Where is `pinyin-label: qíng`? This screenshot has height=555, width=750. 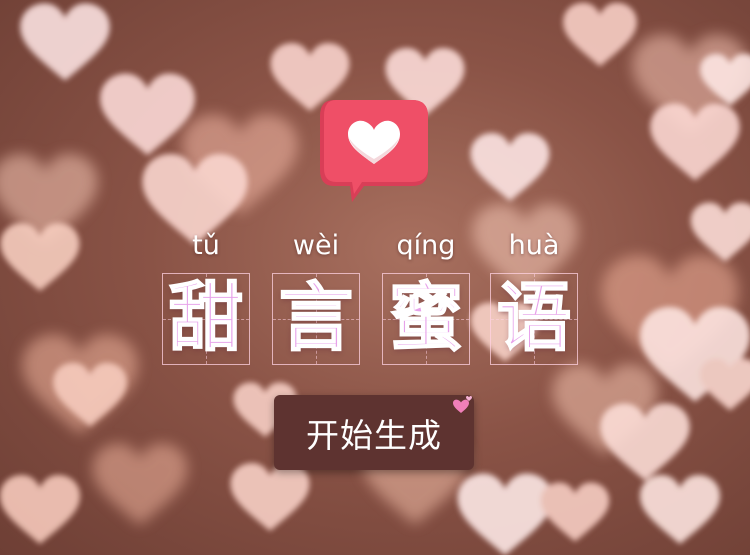
pinyin-label: qíng is located at coordinates (426, 245).